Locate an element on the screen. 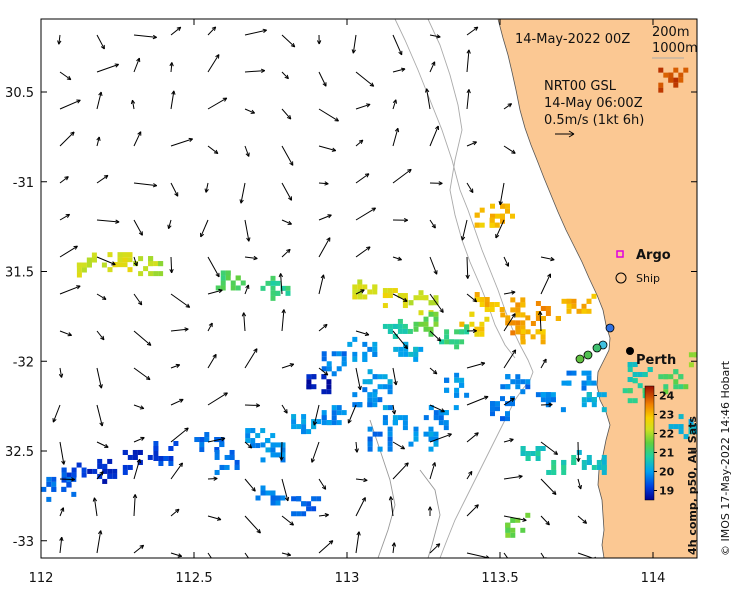  city-label: Perth is located at coordinates (656, 360).